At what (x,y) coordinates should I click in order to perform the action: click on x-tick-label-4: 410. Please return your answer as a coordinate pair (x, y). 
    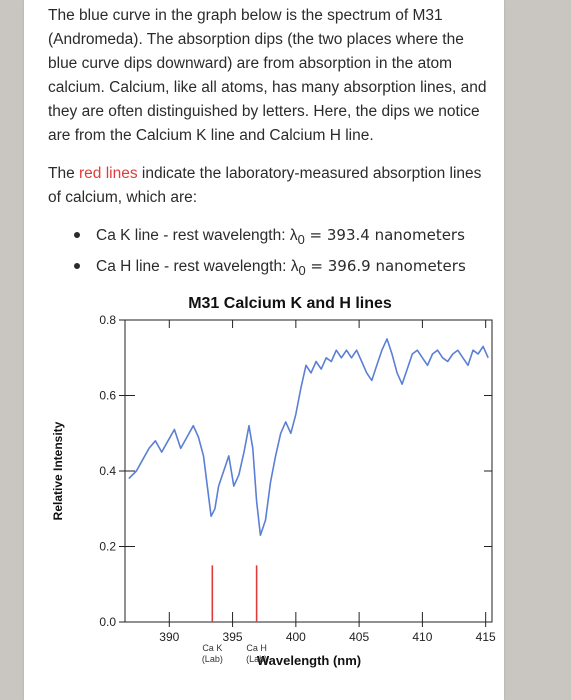
    Looking at the image, I should click on (422, 637).